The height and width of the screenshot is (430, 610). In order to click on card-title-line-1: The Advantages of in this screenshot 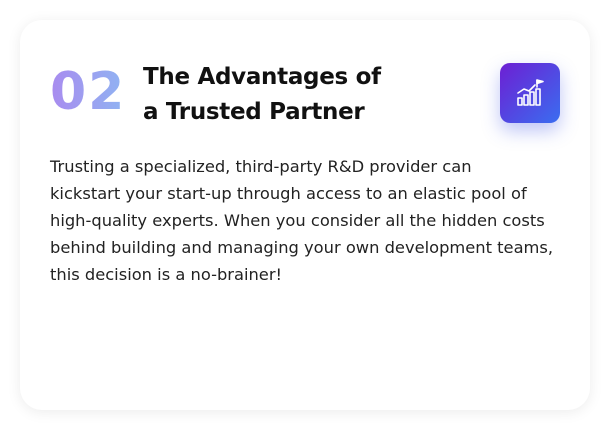, I will do `click(262, 77)`.